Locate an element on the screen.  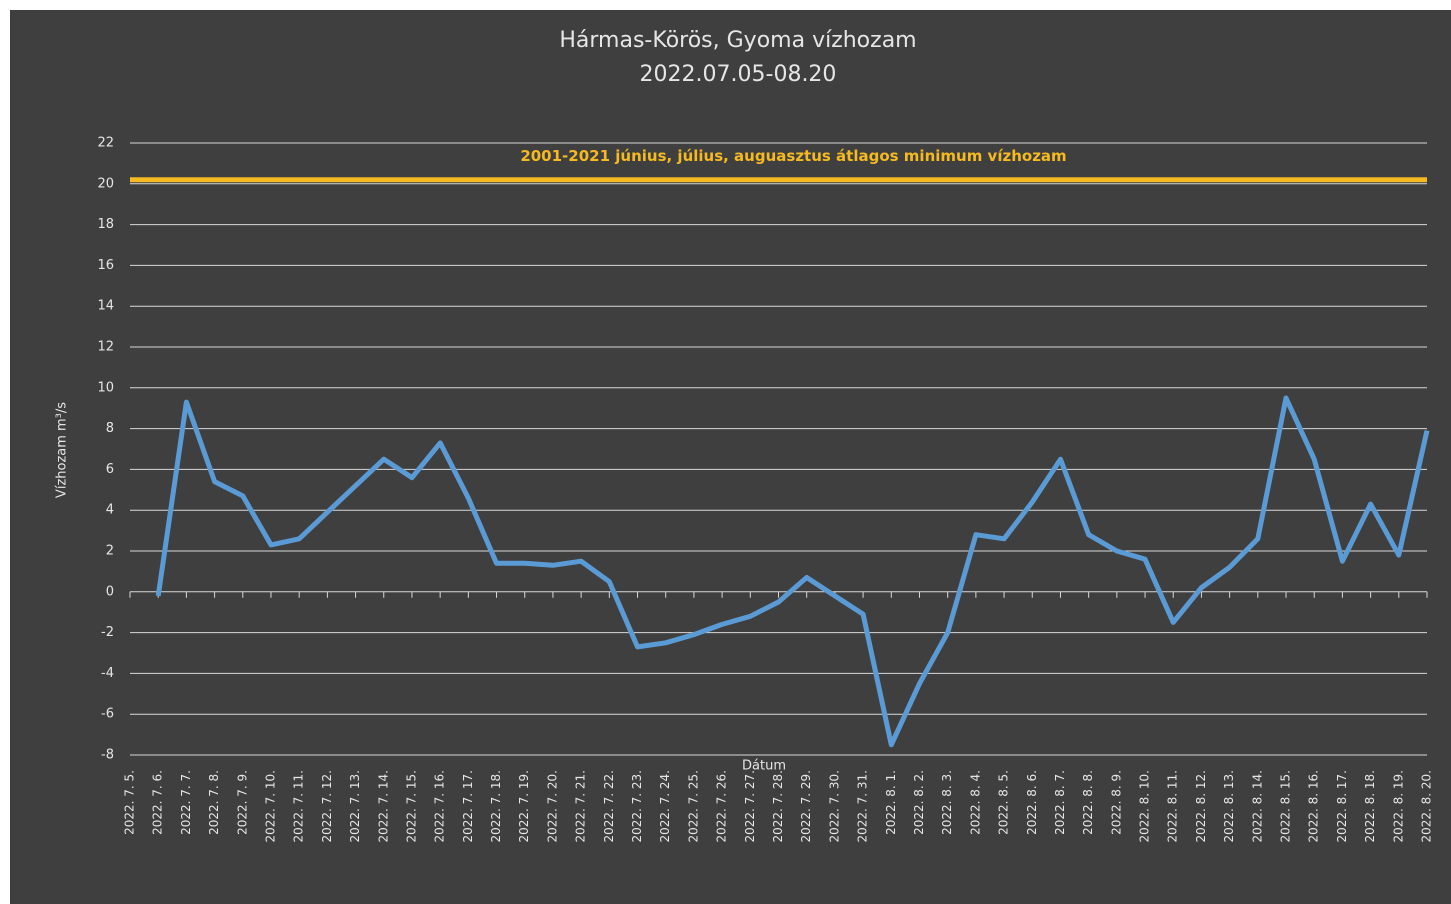
x-tick-label: 2022. 7. 28. is located at coordinates (778, 806).